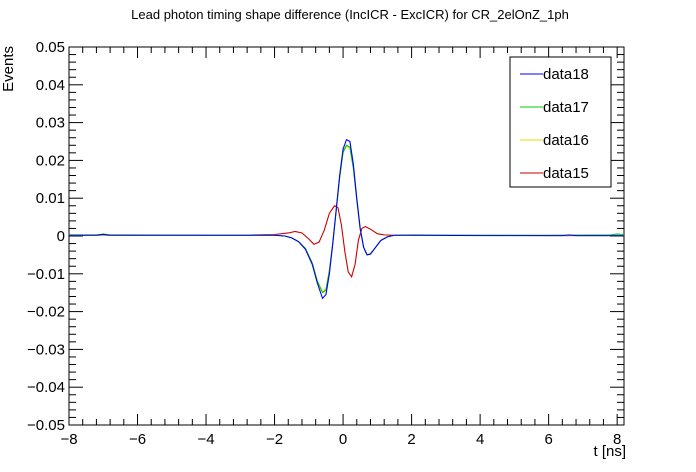  Describe the element at coordinates (346, 242) in the screenshot. I see `series-line-data15` at that location.